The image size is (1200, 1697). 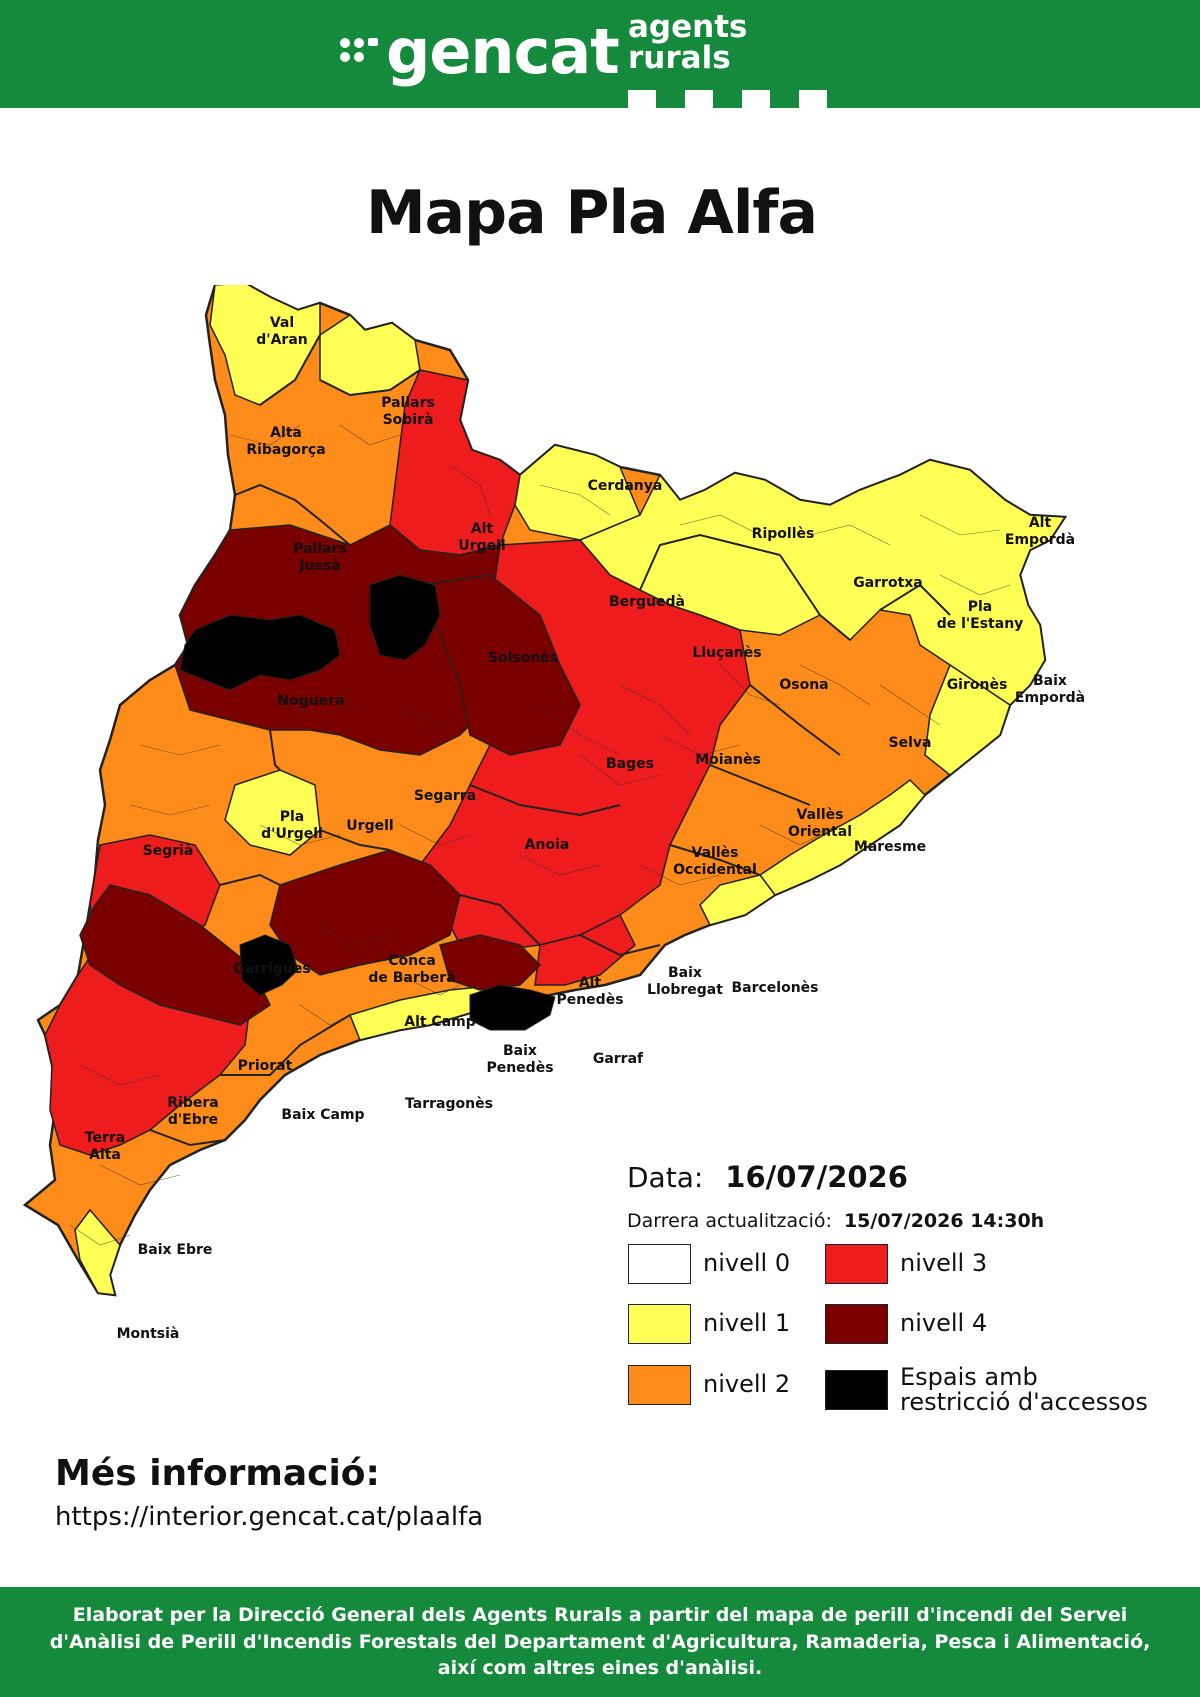 I want to click on region-label: Noguera, so click(x=310, y=701).